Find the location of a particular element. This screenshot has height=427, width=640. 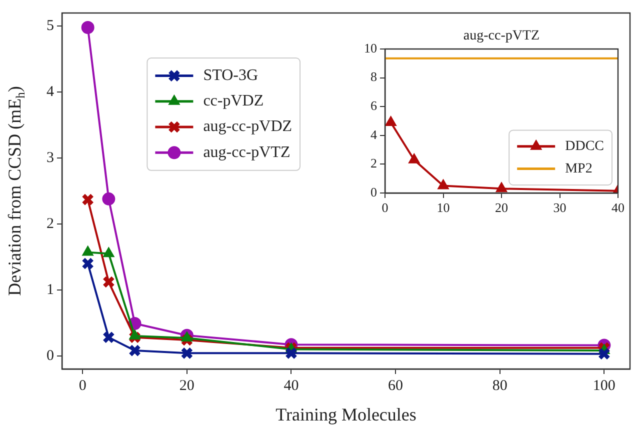

x-tick-label: 60 is located at coordinates (396, 386).